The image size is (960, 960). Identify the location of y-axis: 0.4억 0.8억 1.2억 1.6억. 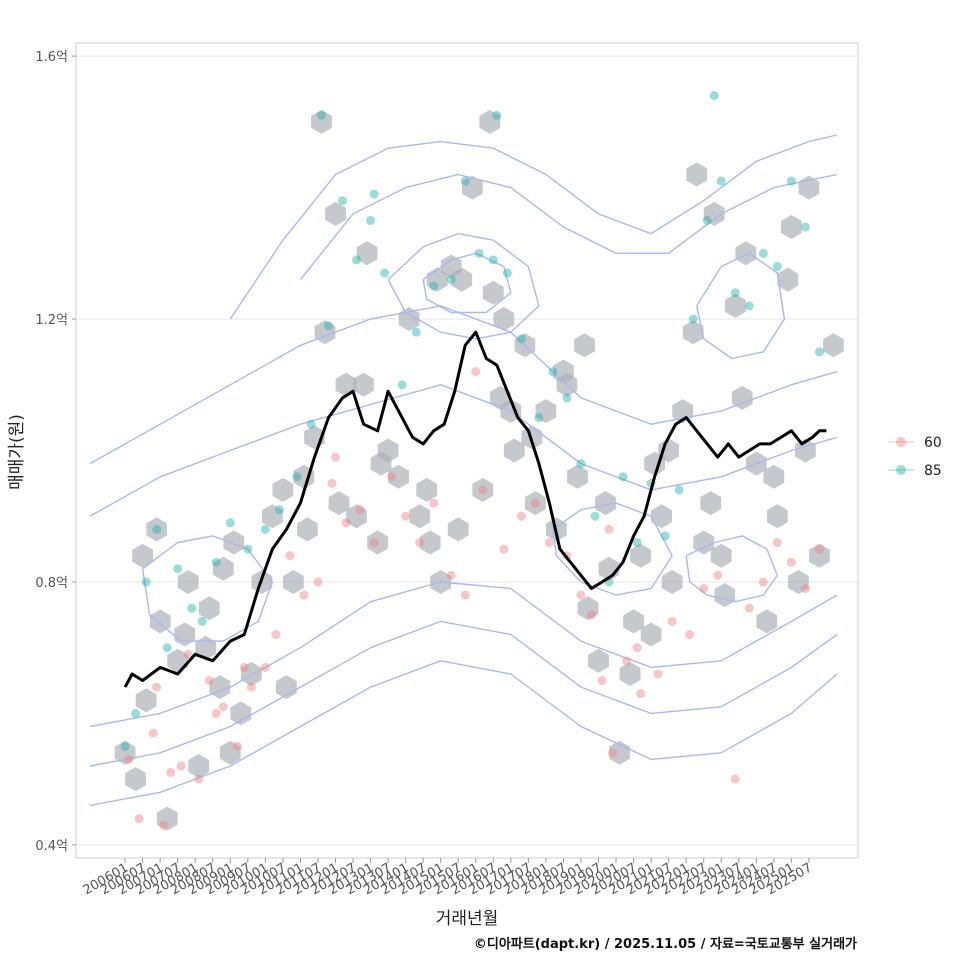
(55, 452).